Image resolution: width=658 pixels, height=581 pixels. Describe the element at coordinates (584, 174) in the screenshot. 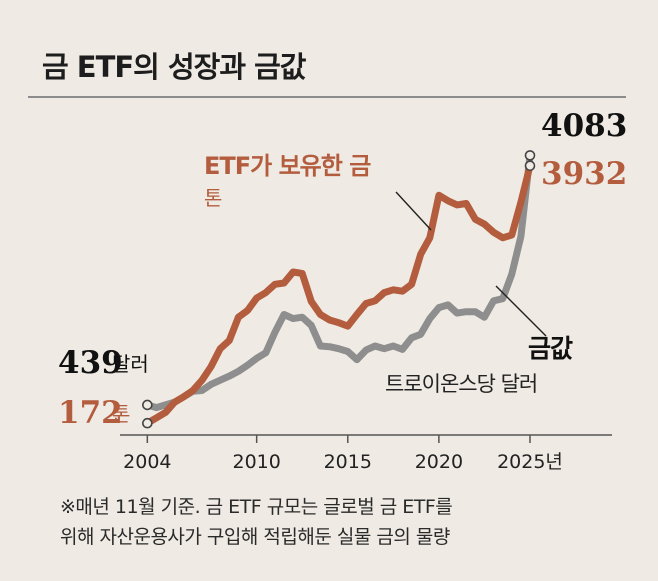

I see `etf-end-value: 3932` at that location.